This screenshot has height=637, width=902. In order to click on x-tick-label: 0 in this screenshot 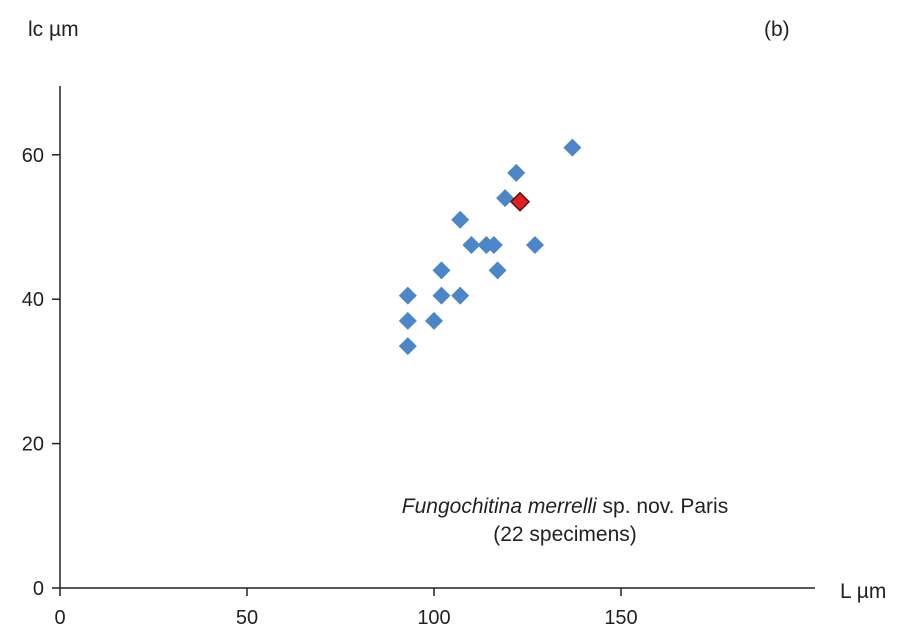, I will do `click(59, 618)`.